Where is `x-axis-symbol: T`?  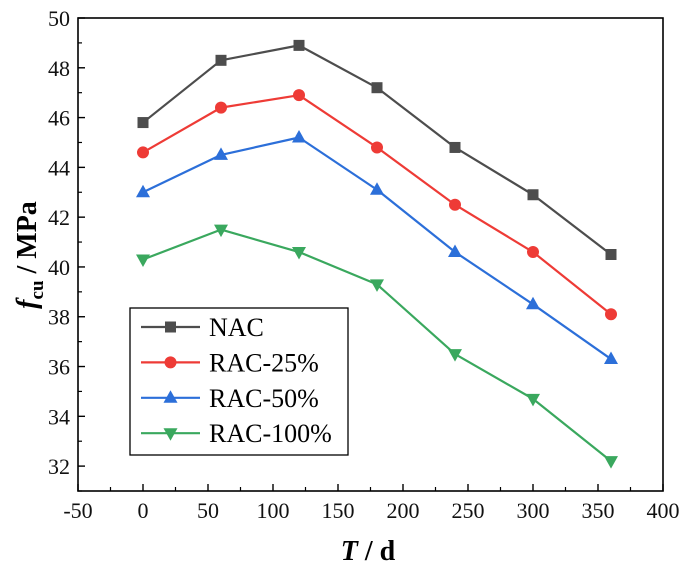
x-axis-symbol: T is located at coordinates (350, 551).